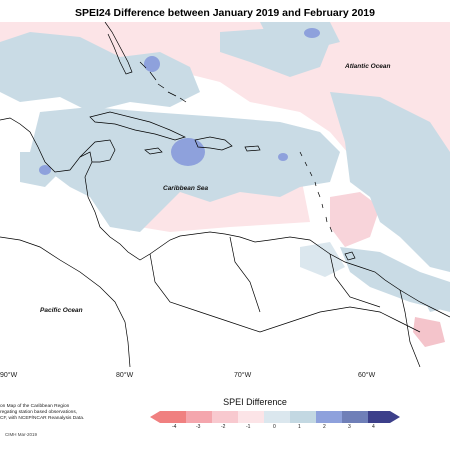 This screenshot has height=450, width=450. I want to click on pacific-ocean-label: Pacific Ocean, so click(61, 310).